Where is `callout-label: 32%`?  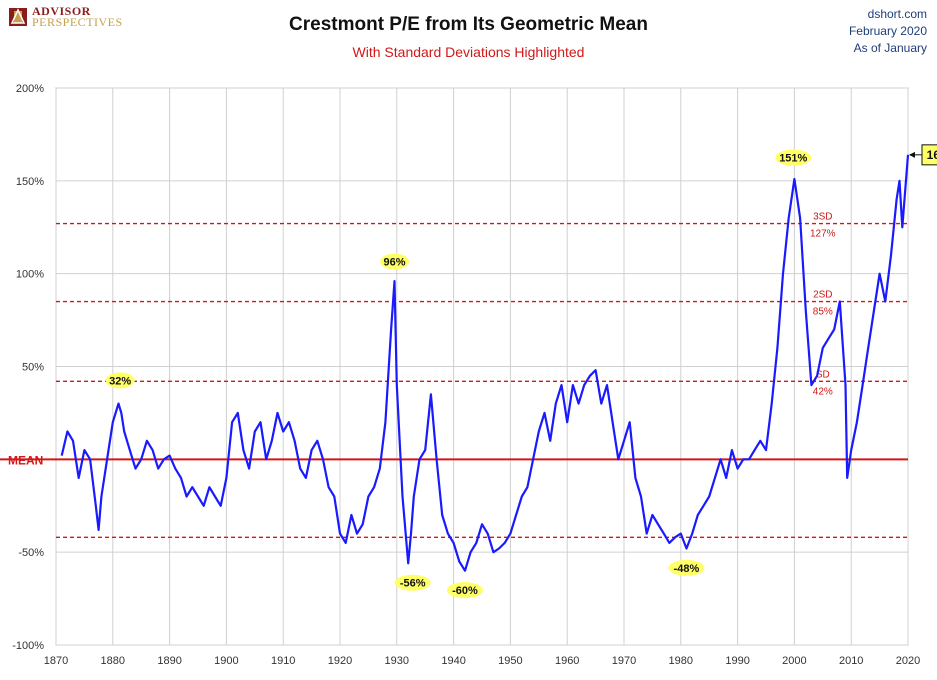
callout-label: 32% is located at coordinates (120, 381).